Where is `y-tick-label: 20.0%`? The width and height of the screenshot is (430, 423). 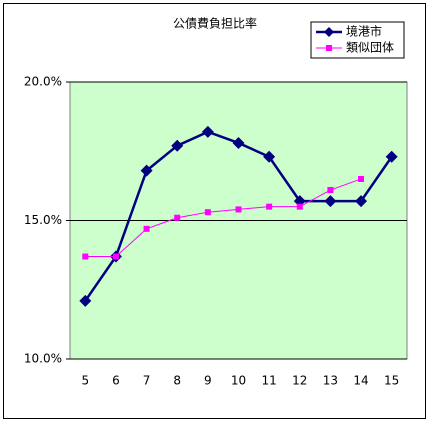 y-tick-label: 20.0% is located at coordinates (43, 82).